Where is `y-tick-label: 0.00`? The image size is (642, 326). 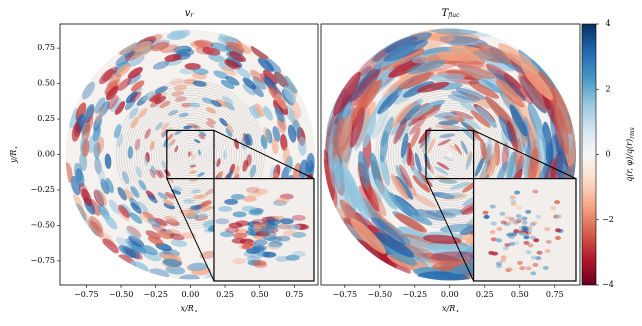
y-tick-label: 0.00 is located at coordinates (46, 154).